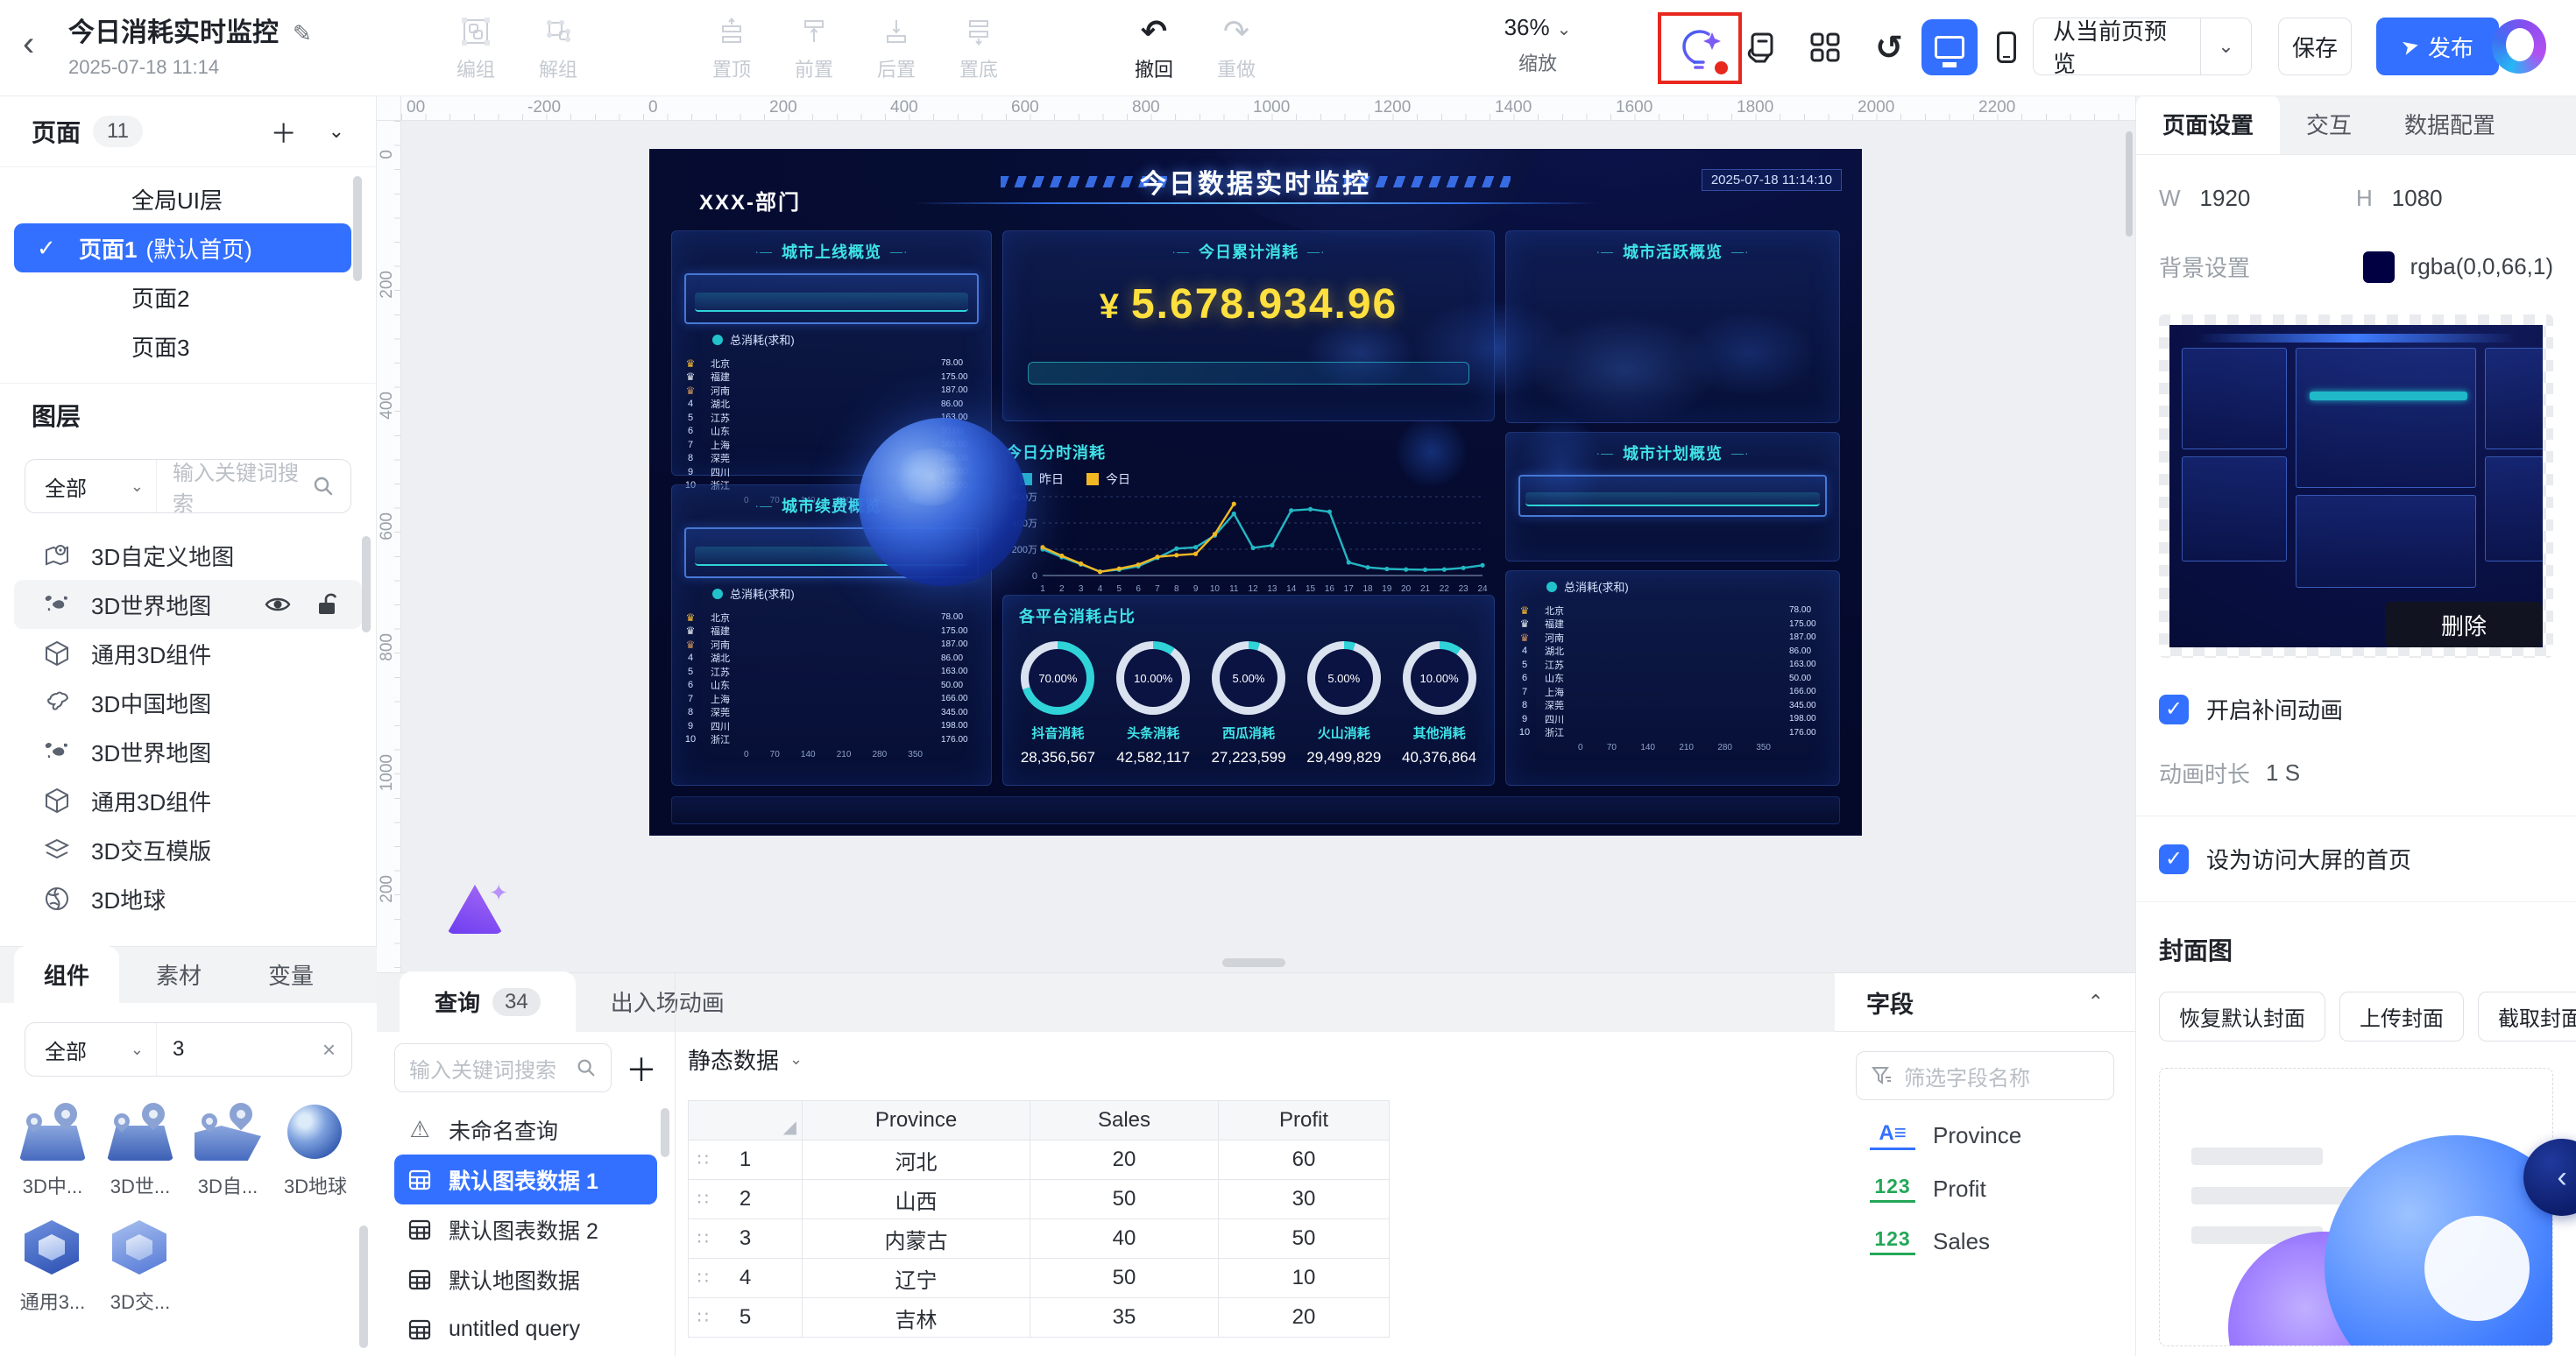 Image resolution: width=2576 pixels, height=1356 pixels. Describe the element at coordinates (2205, 198) in the screenshot. I see `width-field: W 1920` at that location.